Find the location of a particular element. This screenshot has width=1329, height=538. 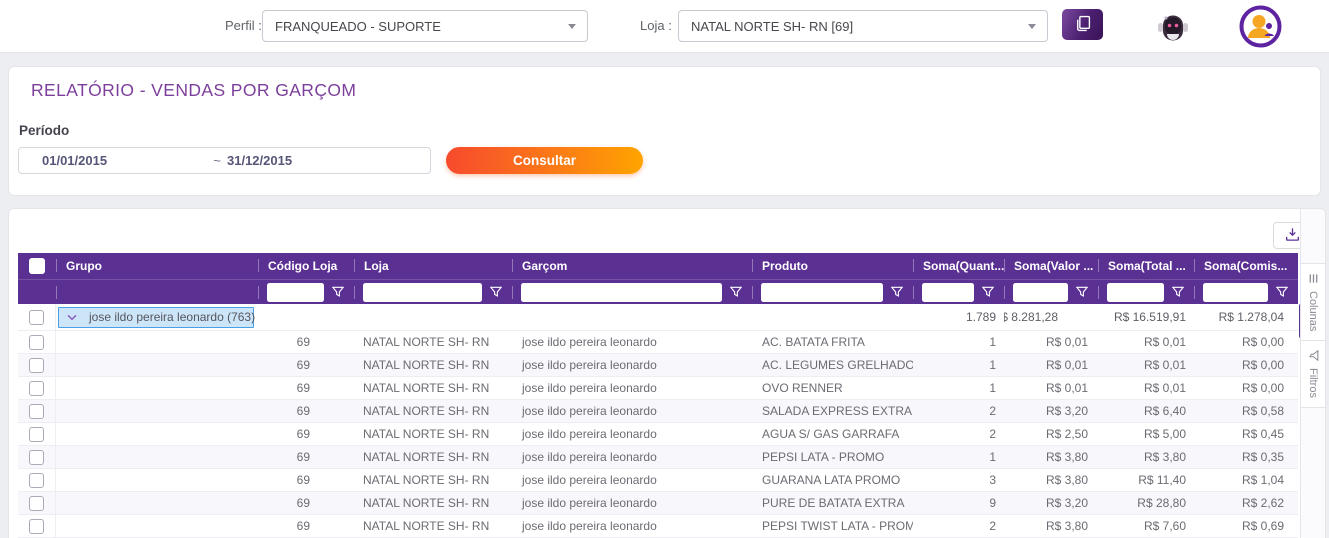

filter-input-soma-total is located at coordinates (1135, 292).